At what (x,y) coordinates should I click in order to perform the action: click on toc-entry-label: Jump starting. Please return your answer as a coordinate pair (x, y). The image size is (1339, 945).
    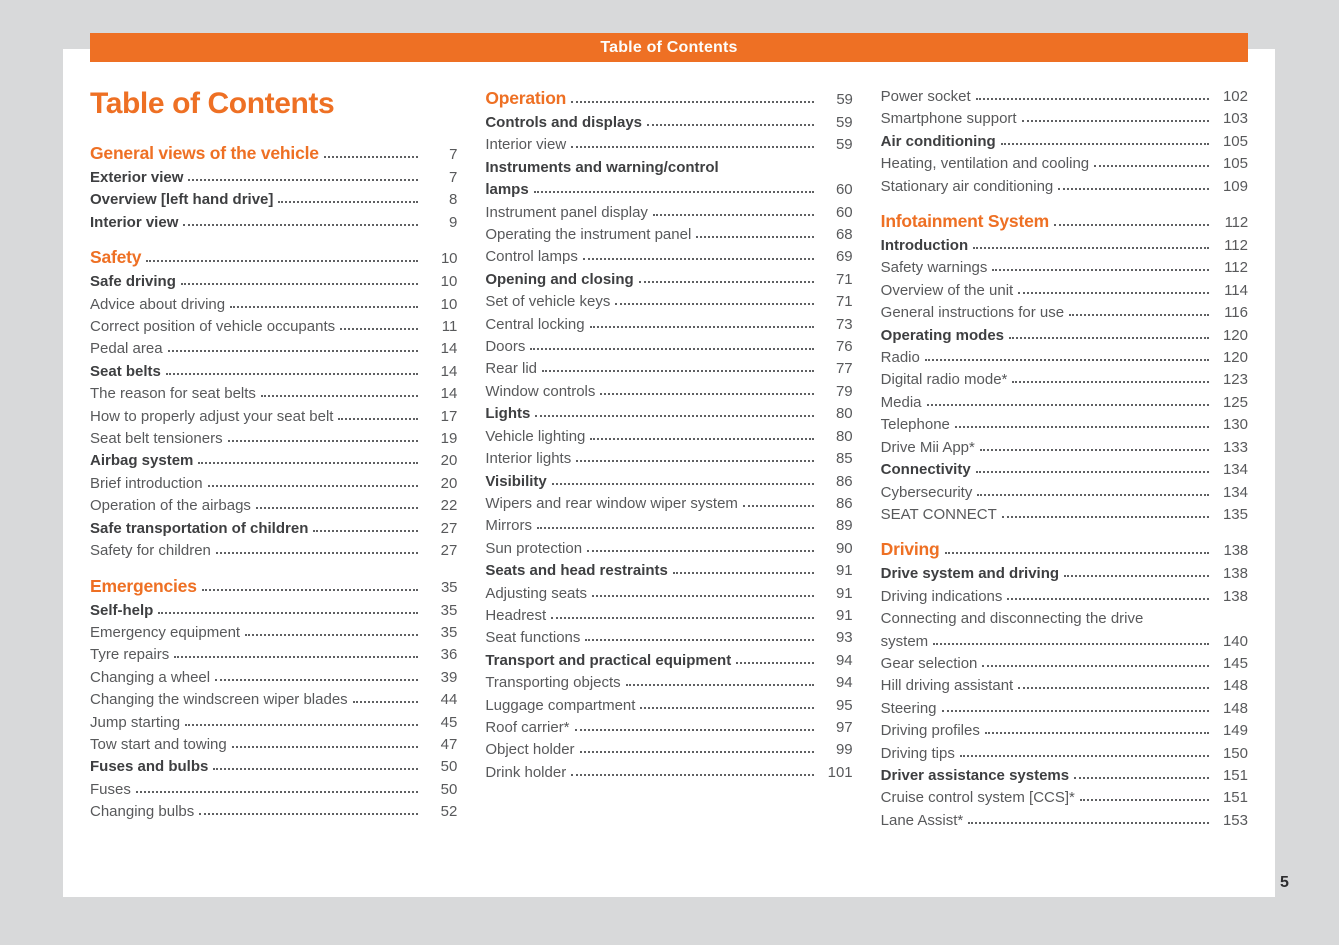
    Looking at the image, I should click on (135, 722).